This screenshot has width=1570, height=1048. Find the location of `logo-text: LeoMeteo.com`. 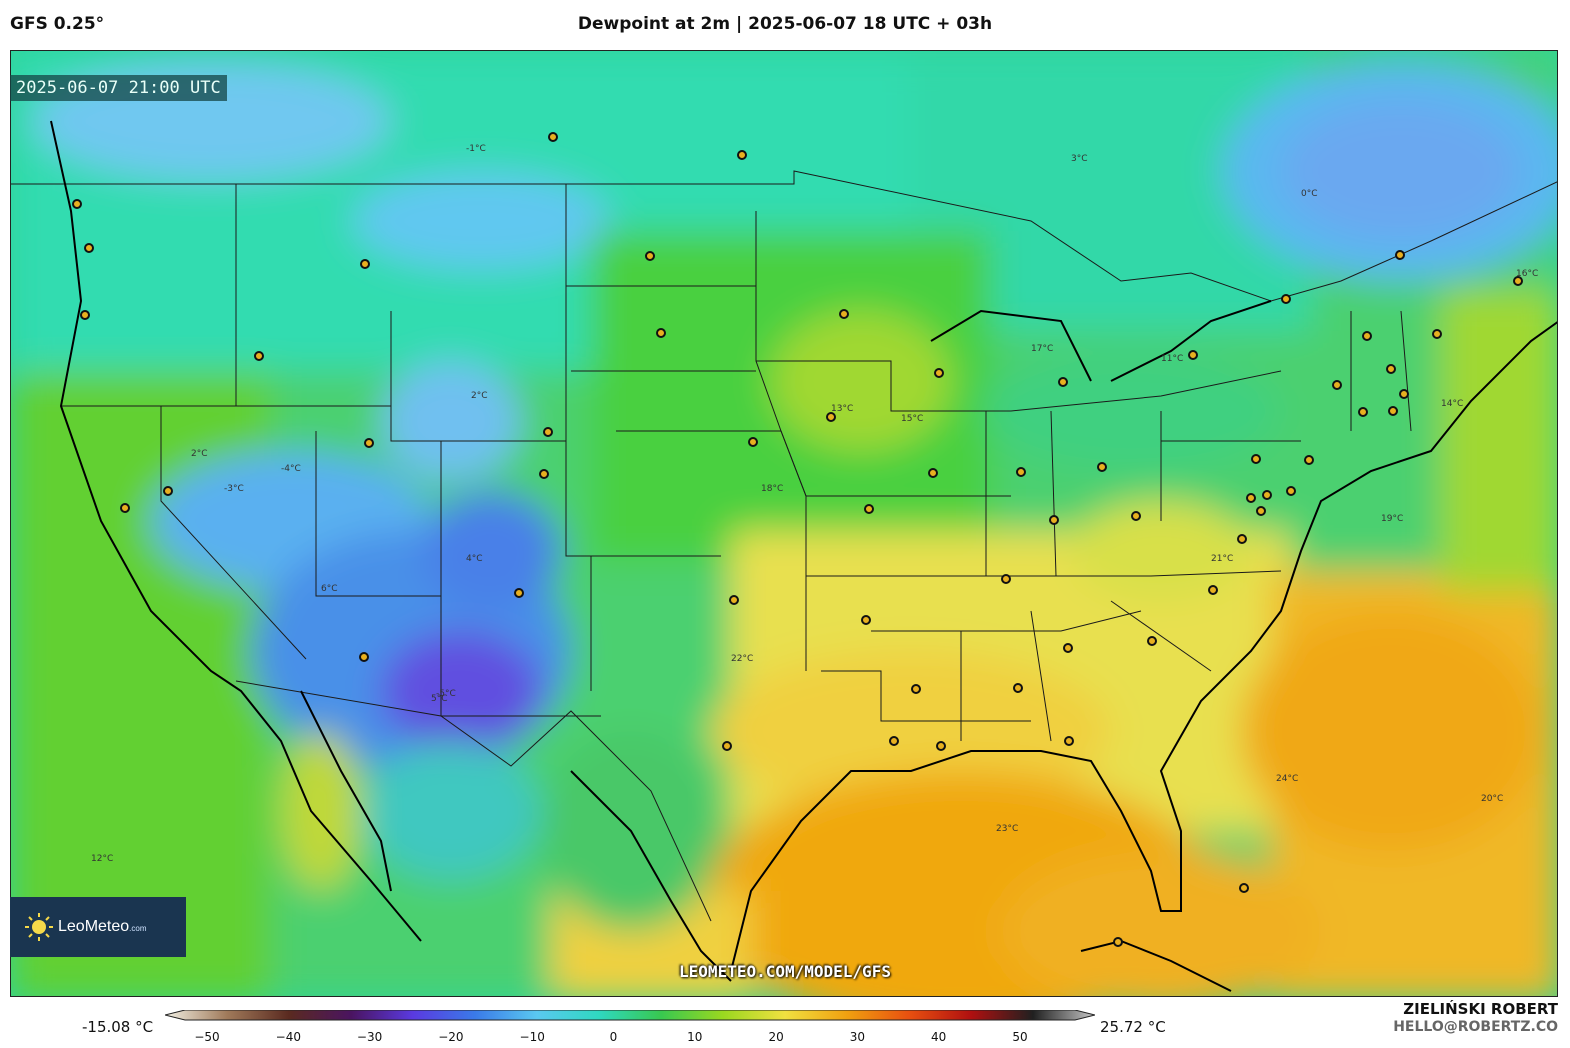

logo-text: LeoMeteo.com is located at coordinates (102, 926).